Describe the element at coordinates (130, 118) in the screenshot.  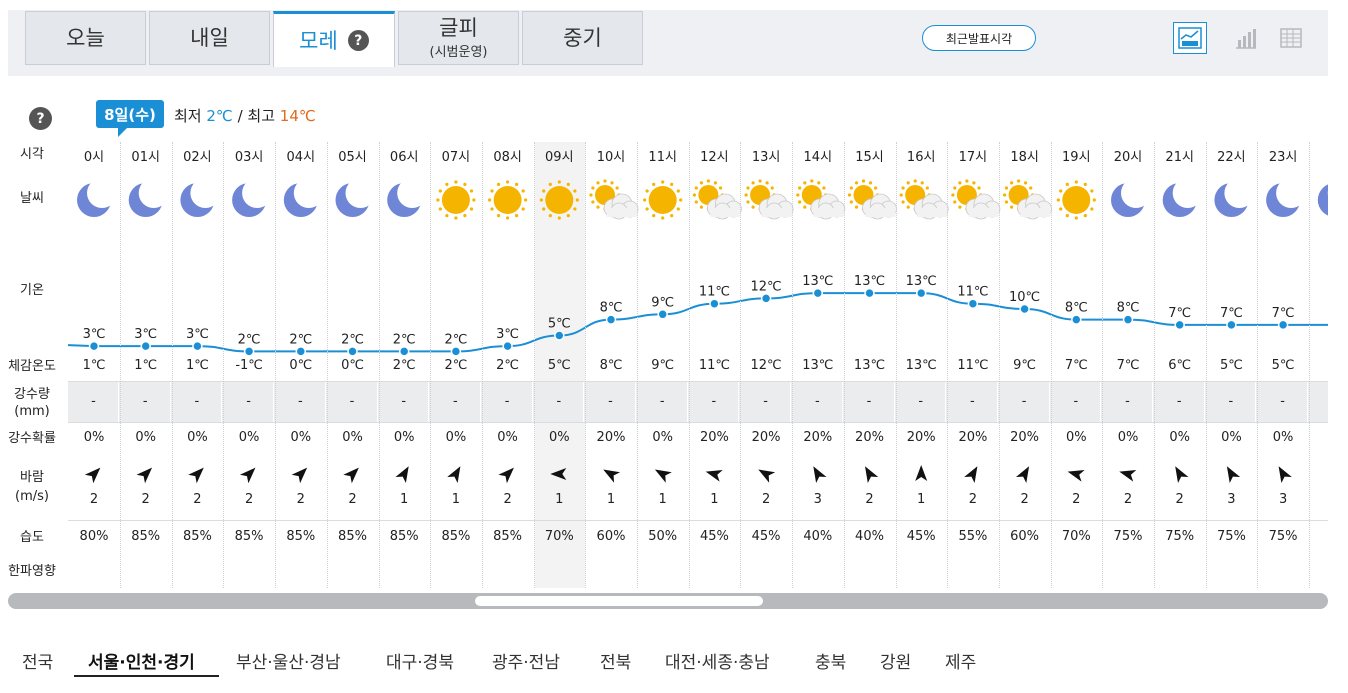
I see `date-badge: 8일(수)` at that location.